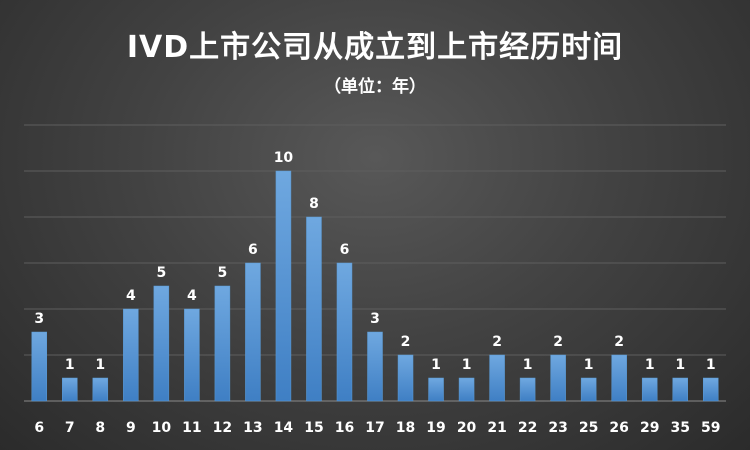 Image resolution: width=750 pixels, height=450 pixels. What do you see at coordinates (222, 428) in the screenshot?
I see `x-tick-label-12: 12` at bounding box center [222, 428].